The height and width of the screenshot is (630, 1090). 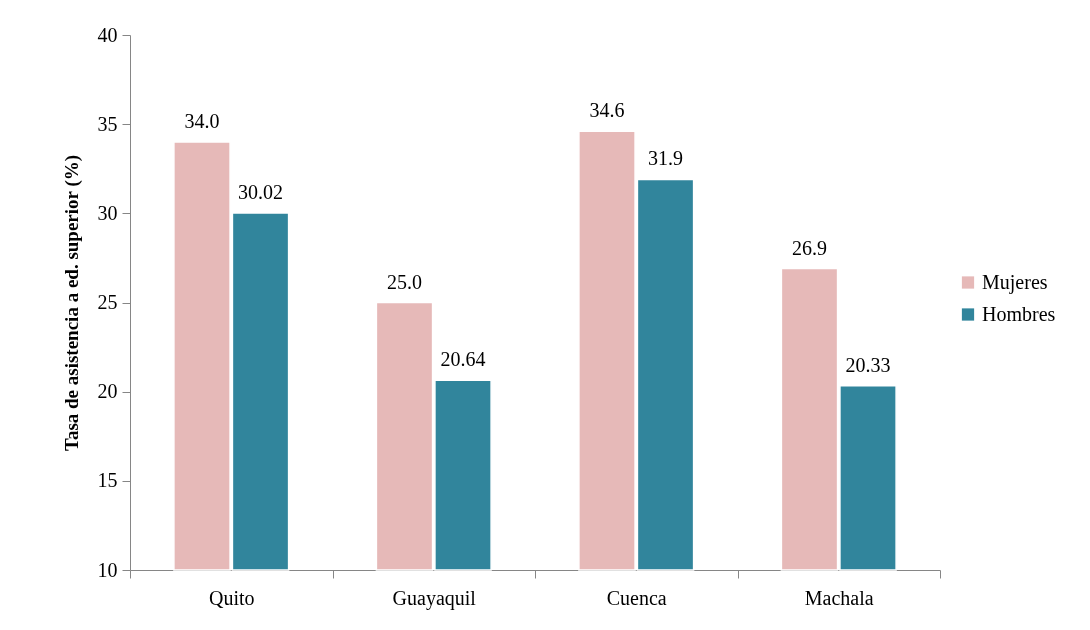 I want to click on legend-label: Hombres, so click(x=1019, y=313).